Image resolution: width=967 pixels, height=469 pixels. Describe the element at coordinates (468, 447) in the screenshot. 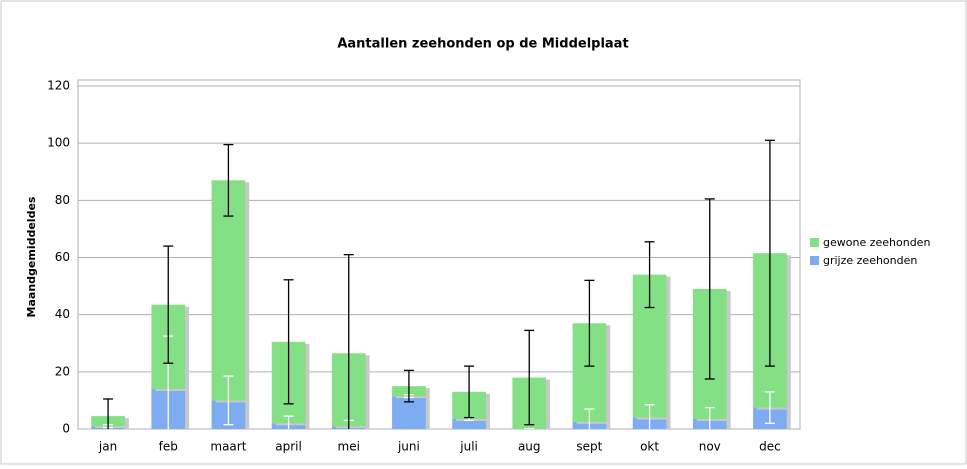

I see `x-tick-label: juli` at that location.